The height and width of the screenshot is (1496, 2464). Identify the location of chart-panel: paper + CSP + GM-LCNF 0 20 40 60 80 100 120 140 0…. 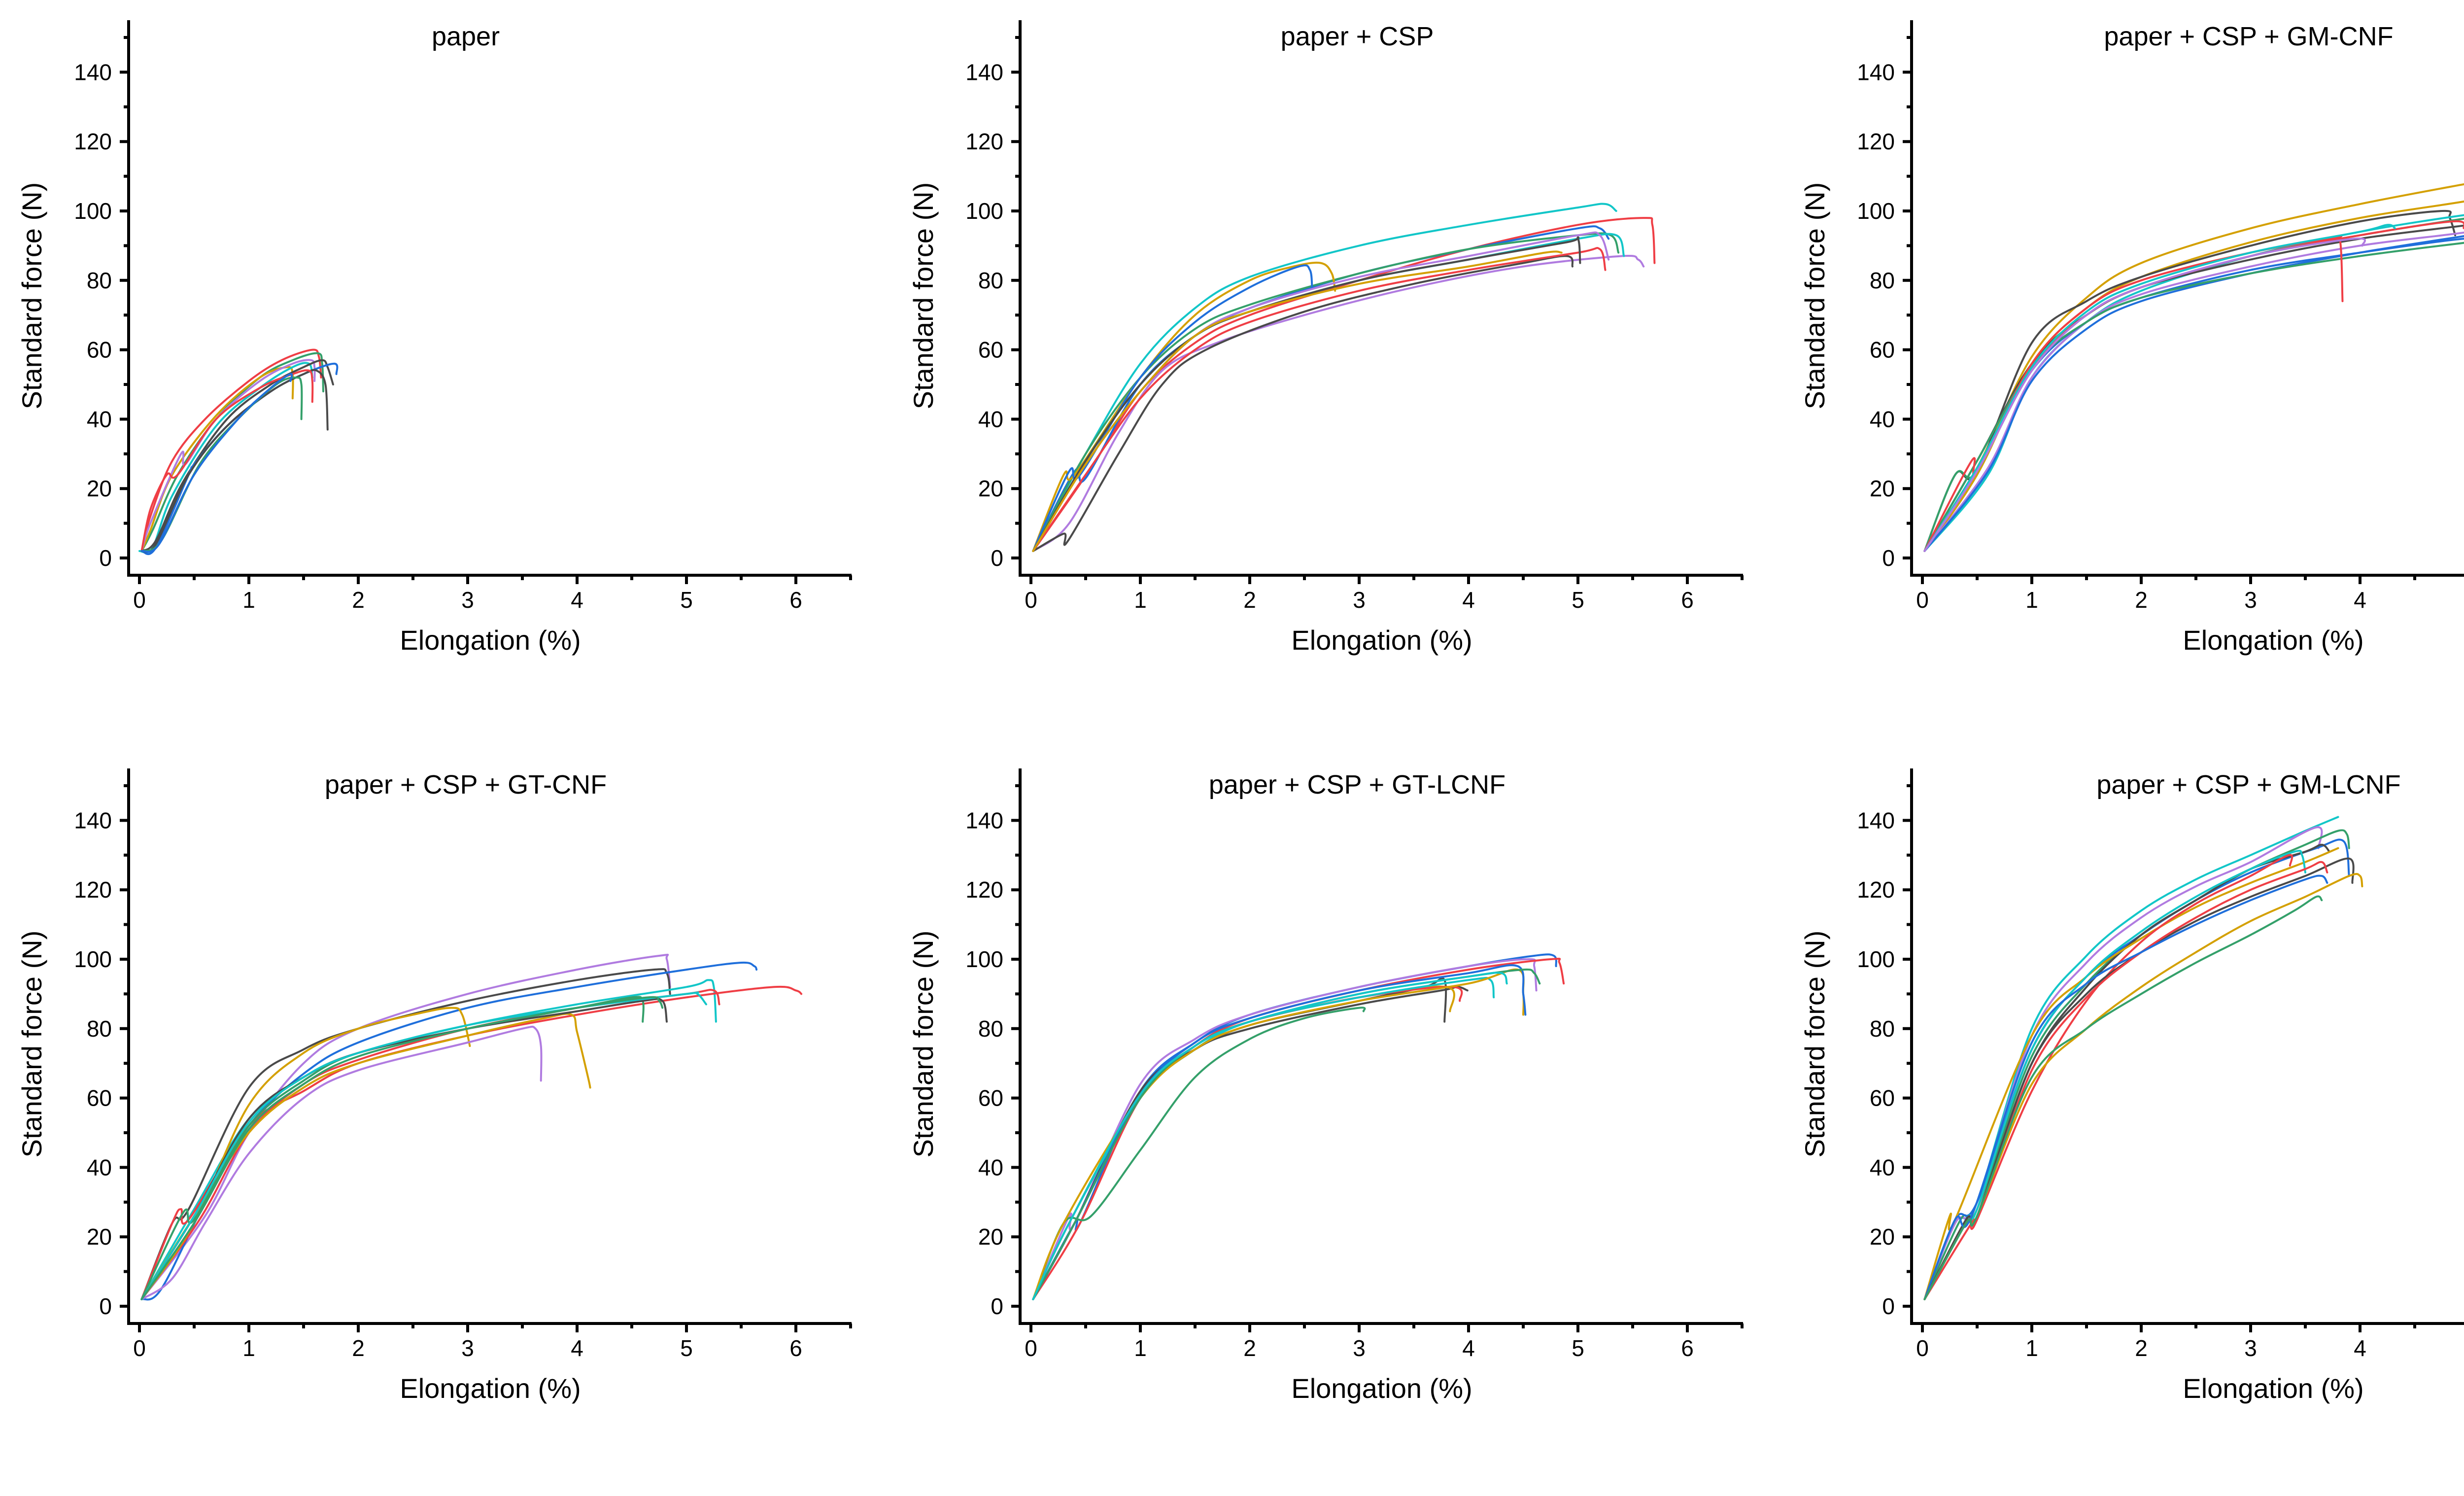
(2131, 1086).